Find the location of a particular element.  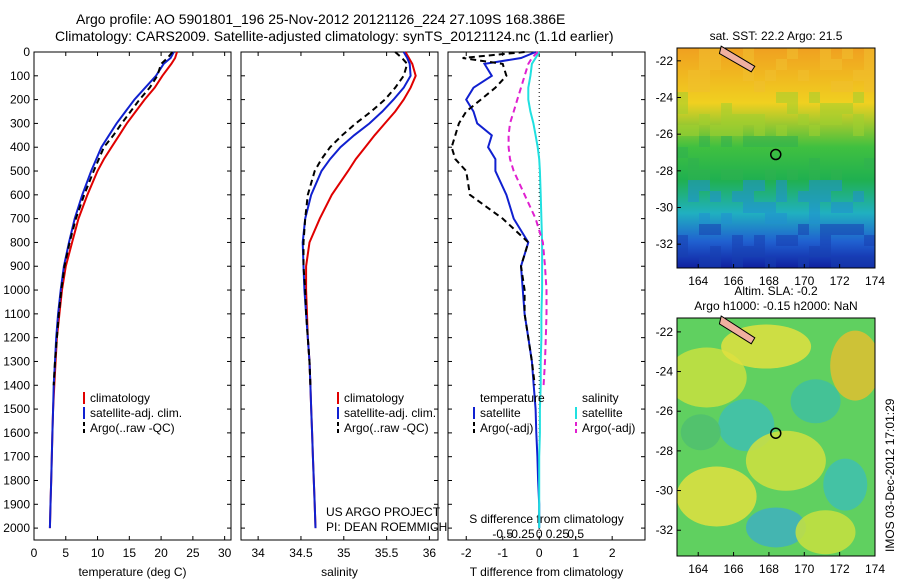

s-tick-label: 0 is located at coordinates (539, 534).